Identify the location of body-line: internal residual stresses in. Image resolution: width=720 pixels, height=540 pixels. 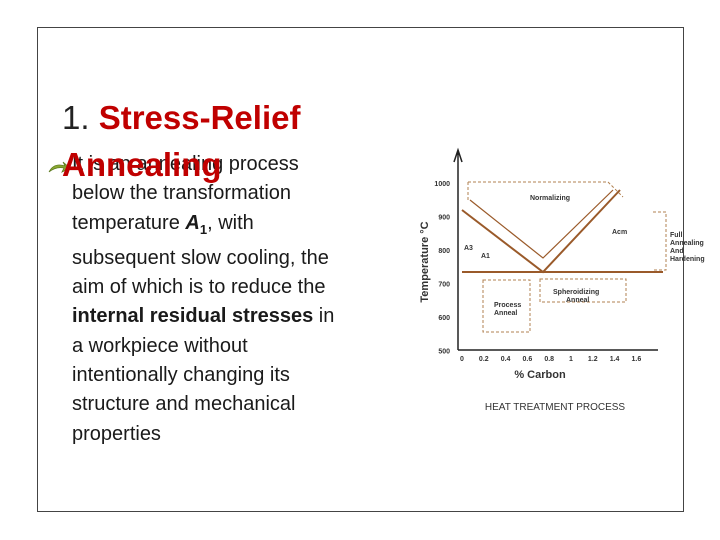
(203, 316).